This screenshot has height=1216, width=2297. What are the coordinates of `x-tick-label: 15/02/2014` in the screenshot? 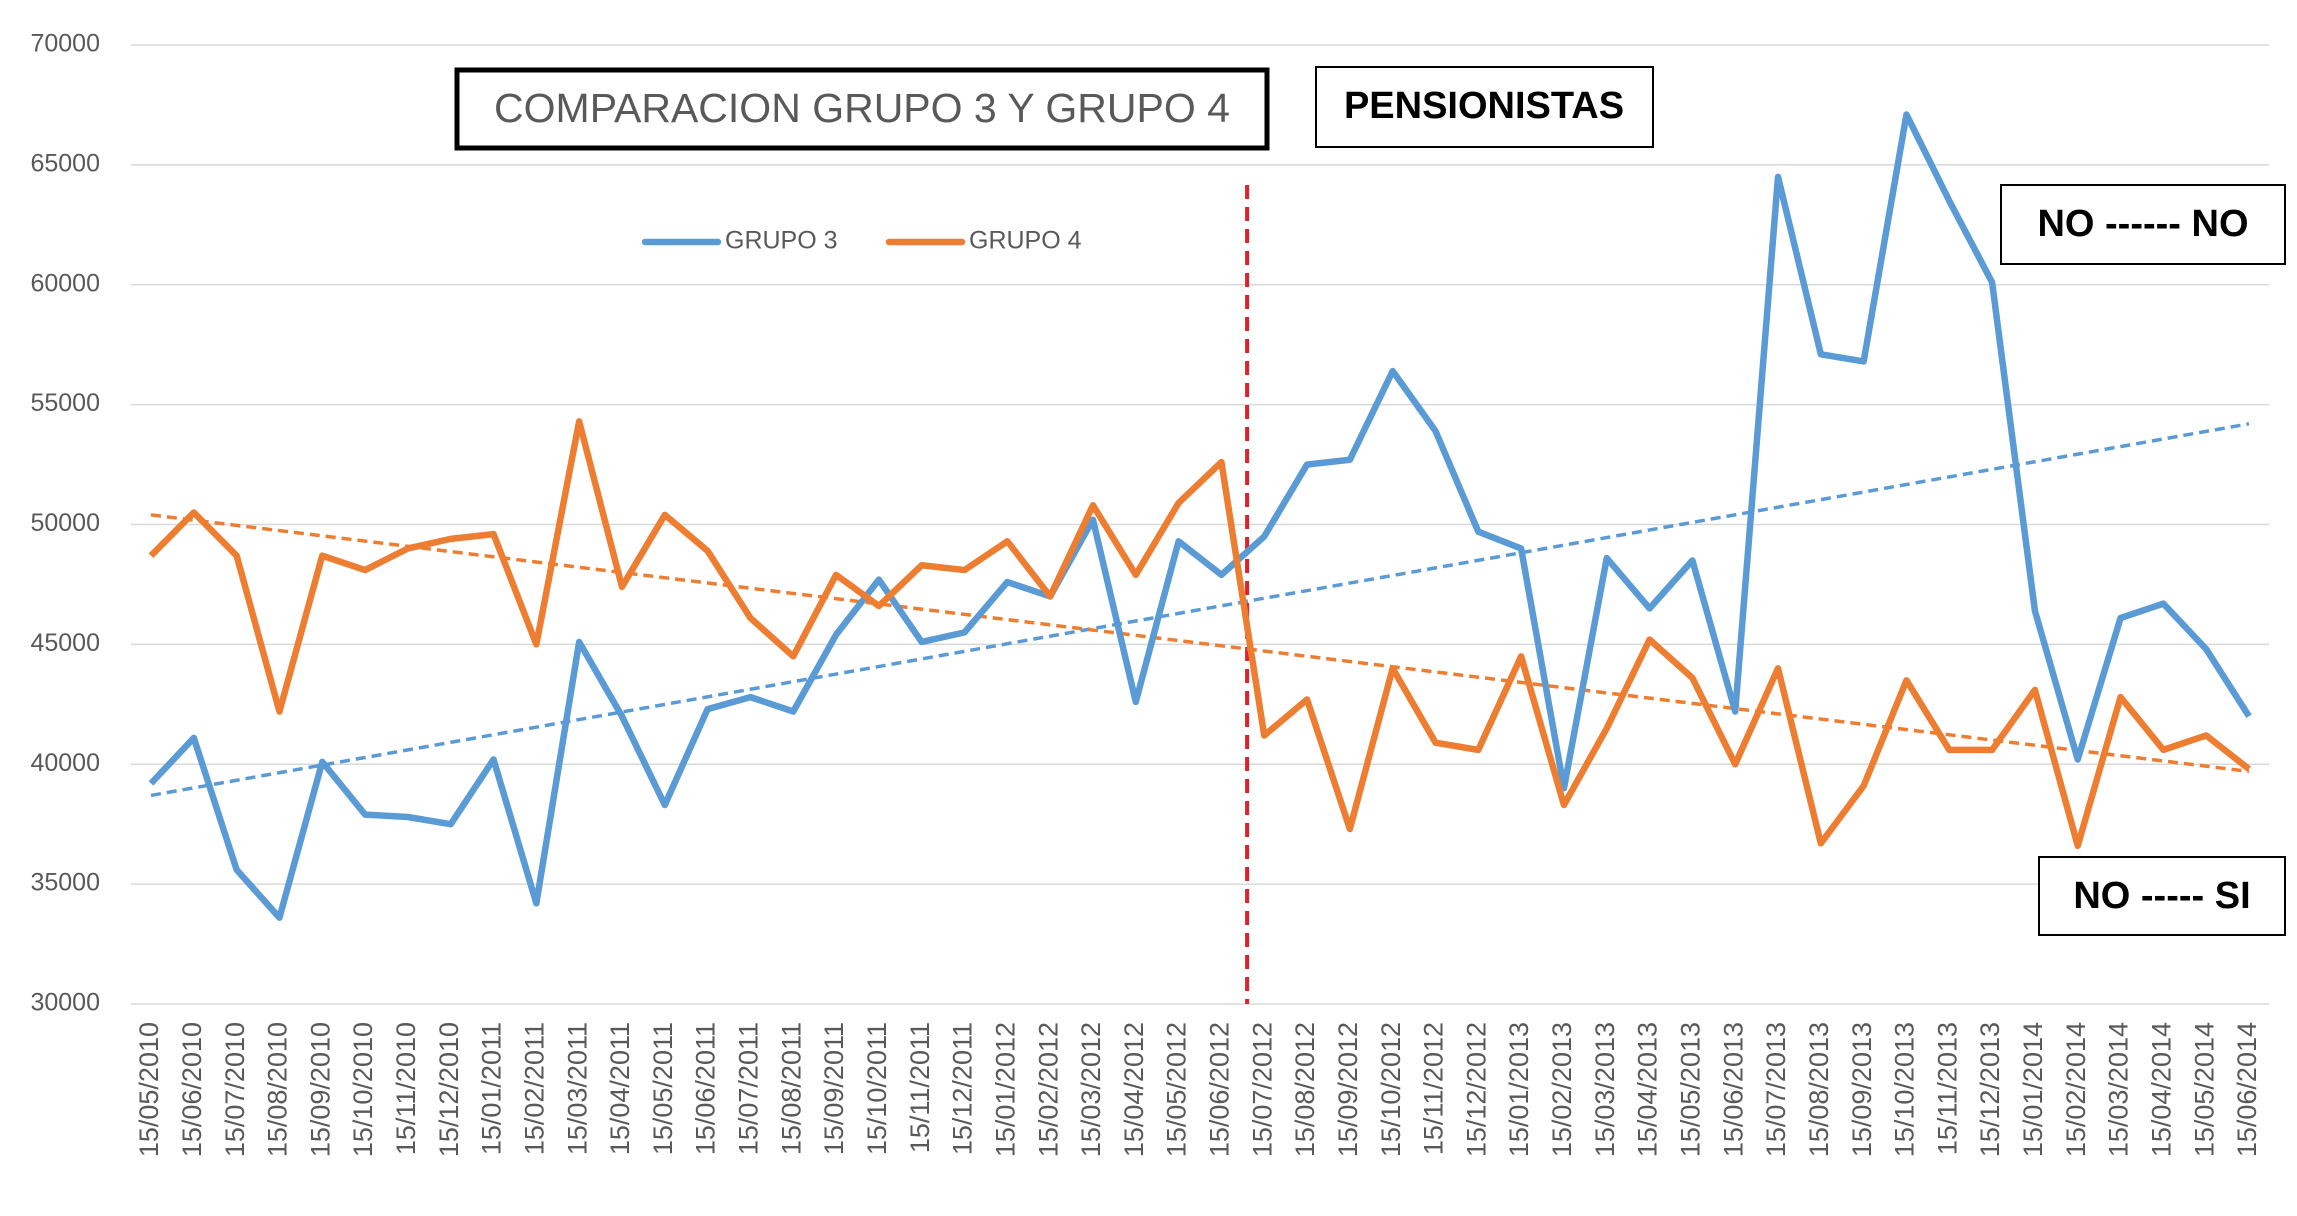 It's located at (2076, 1089).